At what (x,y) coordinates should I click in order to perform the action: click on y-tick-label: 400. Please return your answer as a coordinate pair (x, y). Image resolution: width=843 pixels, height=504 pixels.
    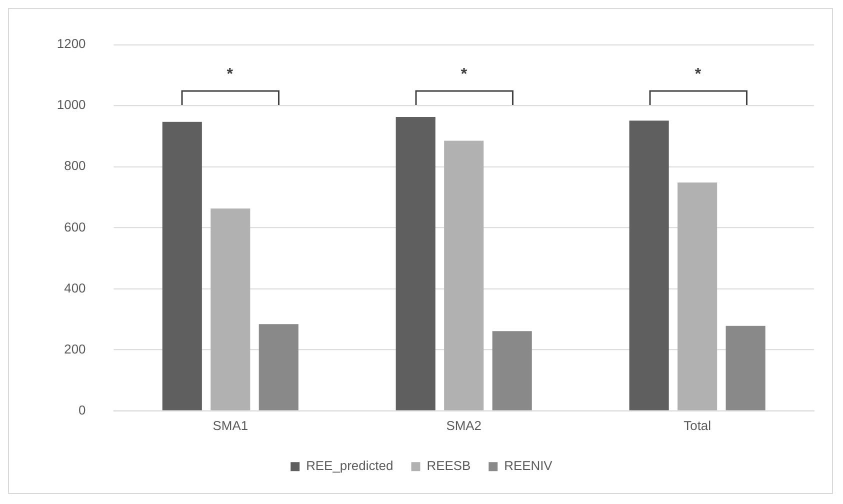
    Looking at the image, I should click on (75, 288).